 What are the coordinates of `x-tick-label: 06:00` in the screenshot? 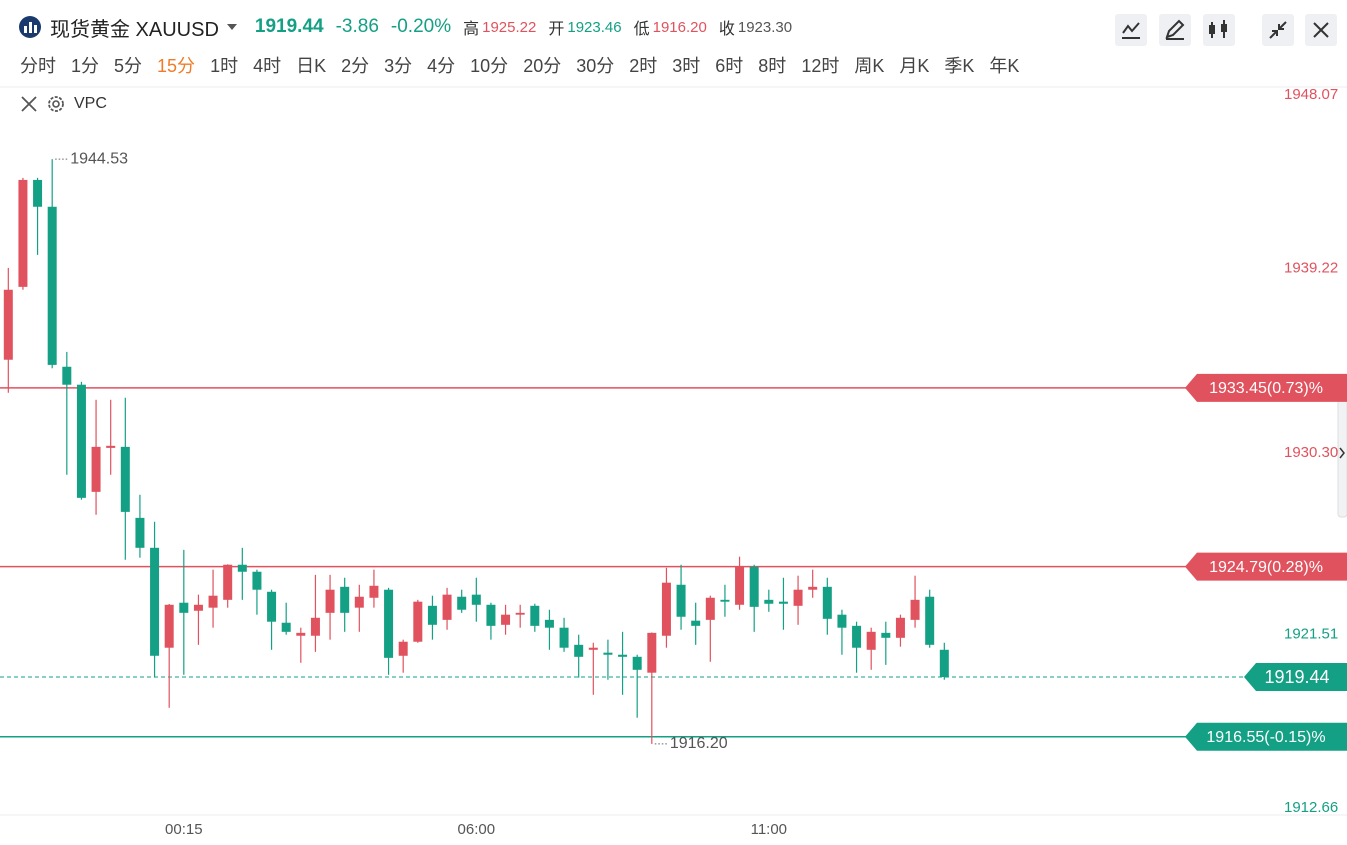 It's located at (477, 829).